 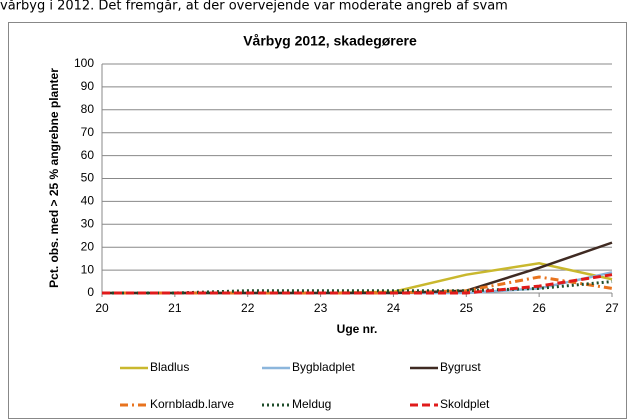 I want to click on y-tick-label: 80, so click(x=88, y=109).